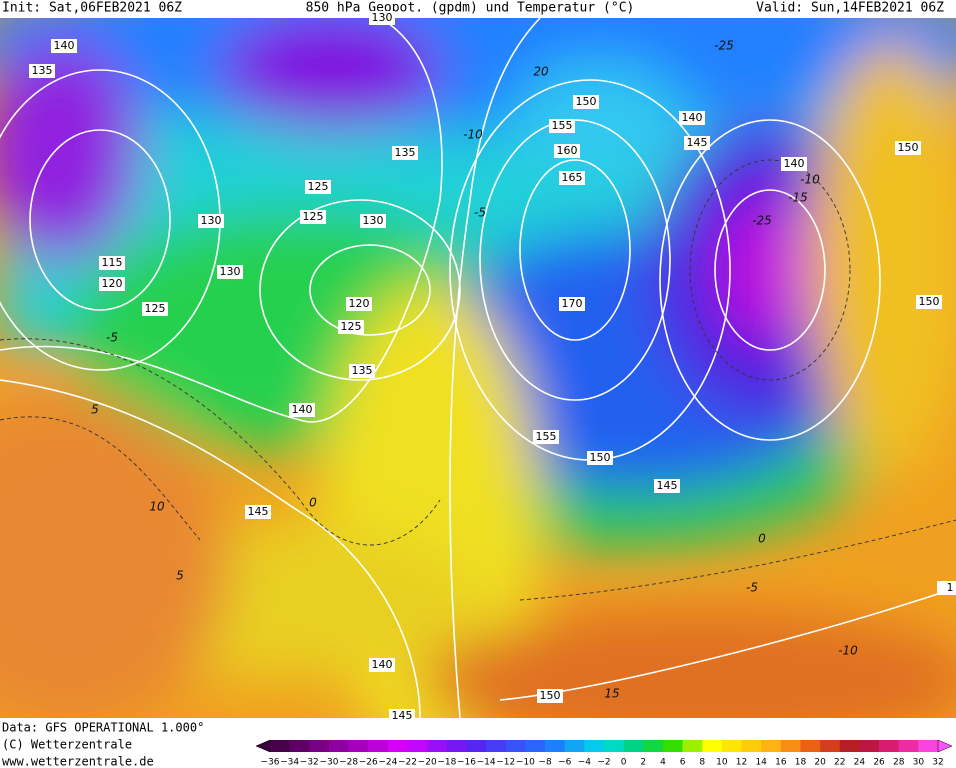 The width and height of the screenshot is (956, 768). What do you see at coordinates (860, 763) in the screenshot?
I see `colorbar-tick-label: 24` at bounding box center [860, 763].